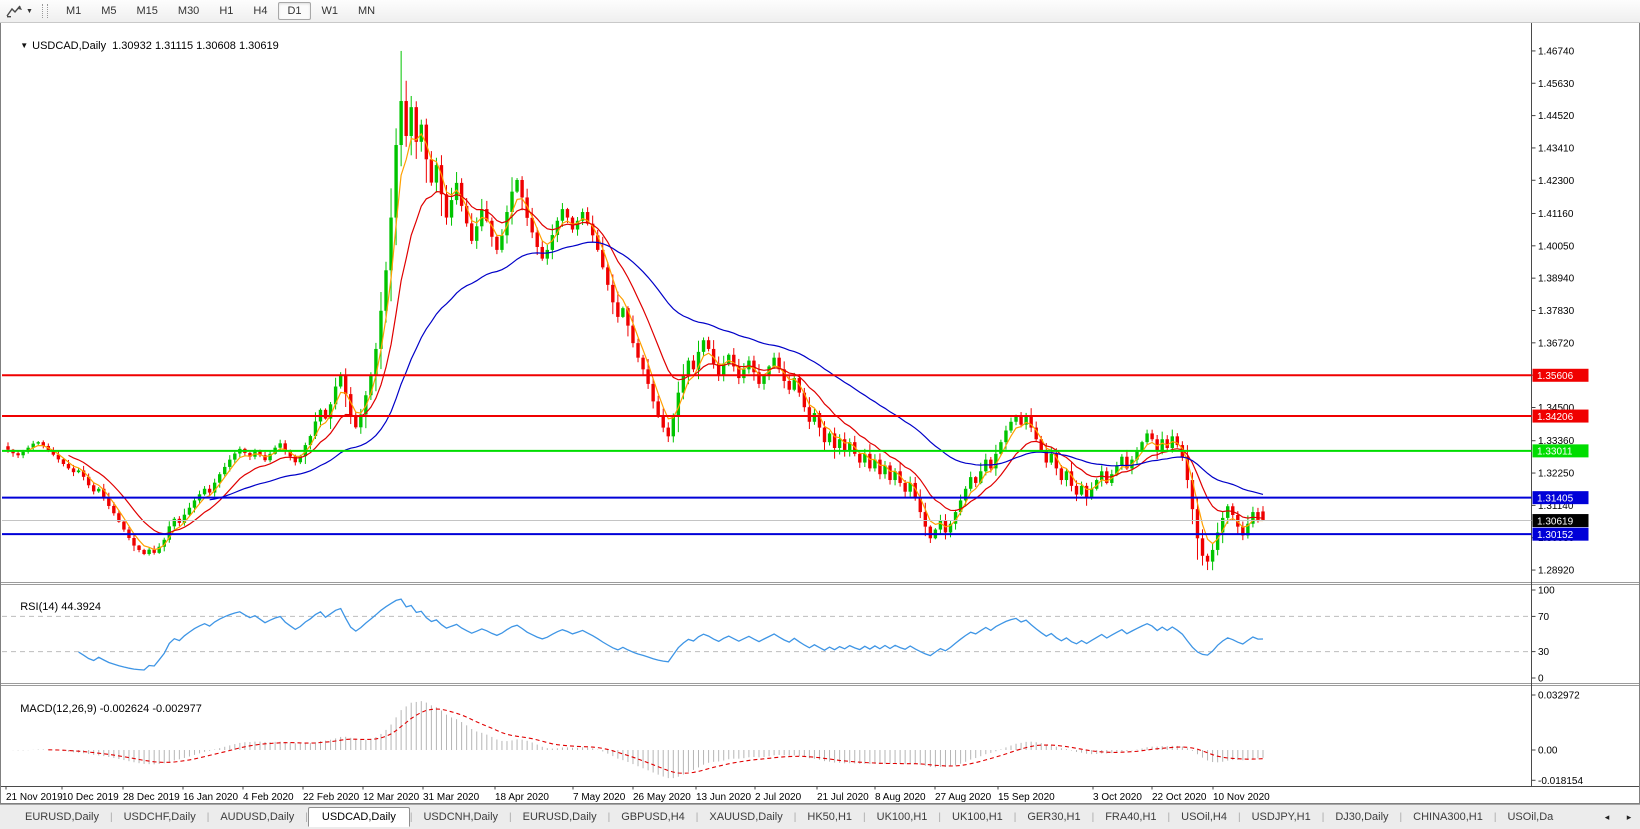  Describe the element at coordinates (1131, 817) in the screenshot. I see `chart-tab-fra40-h1: FRA40,H1` at that location.